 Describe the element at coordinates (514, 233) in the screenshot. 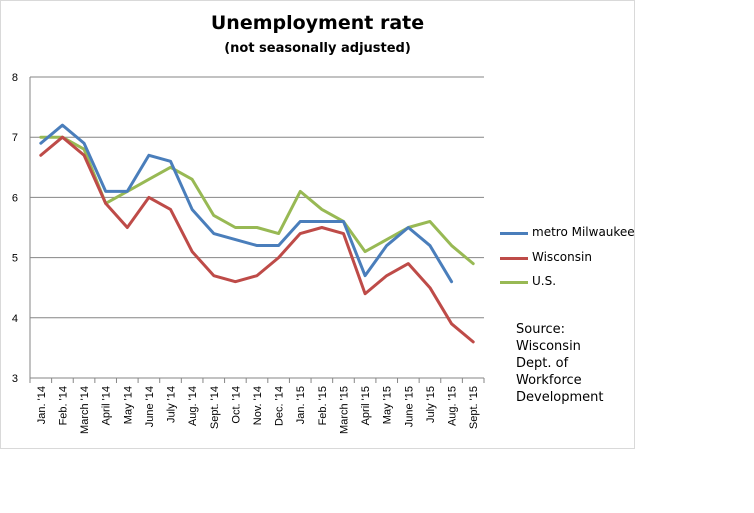

I see `legend-swatch-metro-milwaukee` at that location.